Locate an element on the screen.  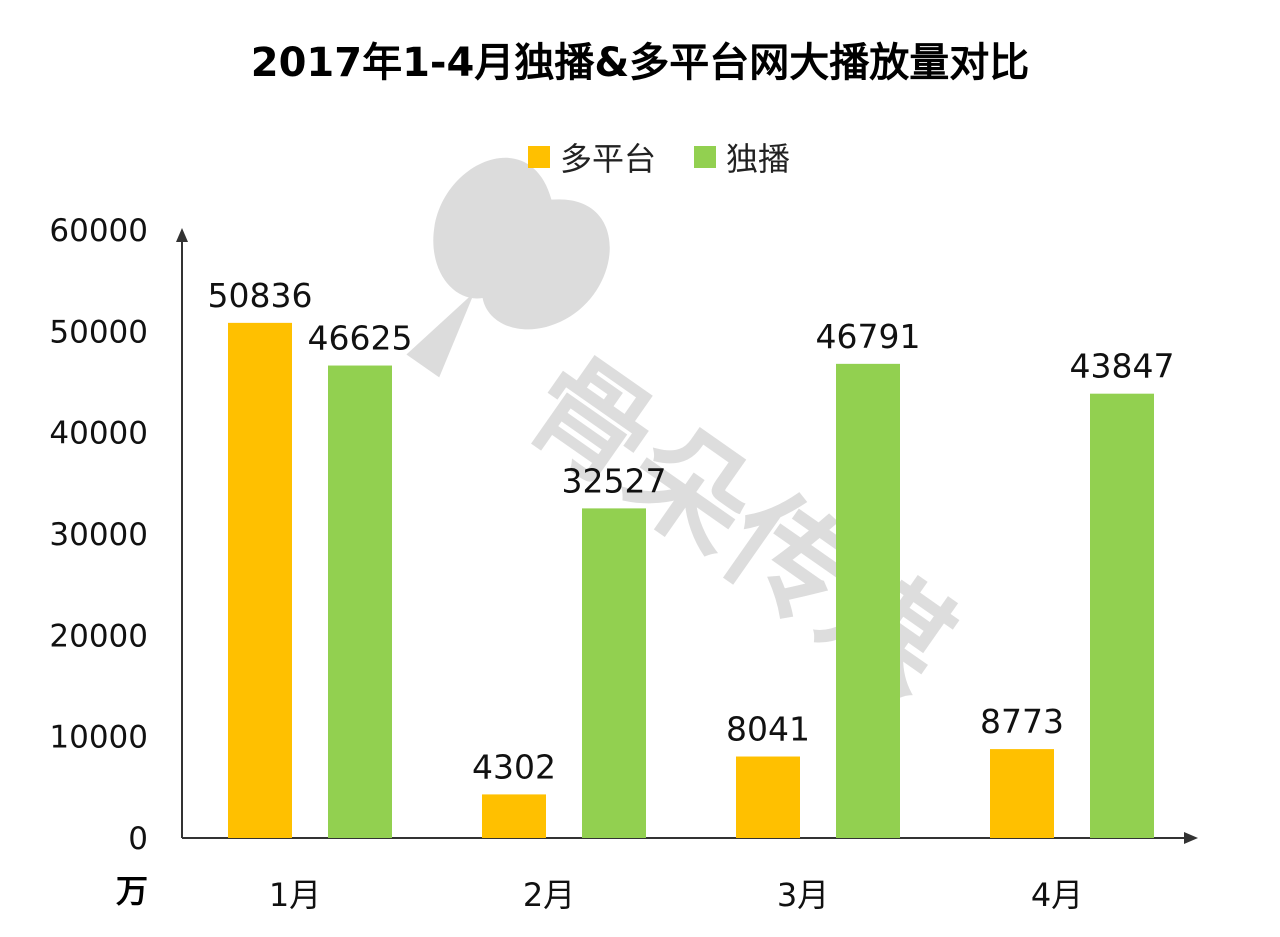
category-label: 2月 is located at coordinates (549, 895).